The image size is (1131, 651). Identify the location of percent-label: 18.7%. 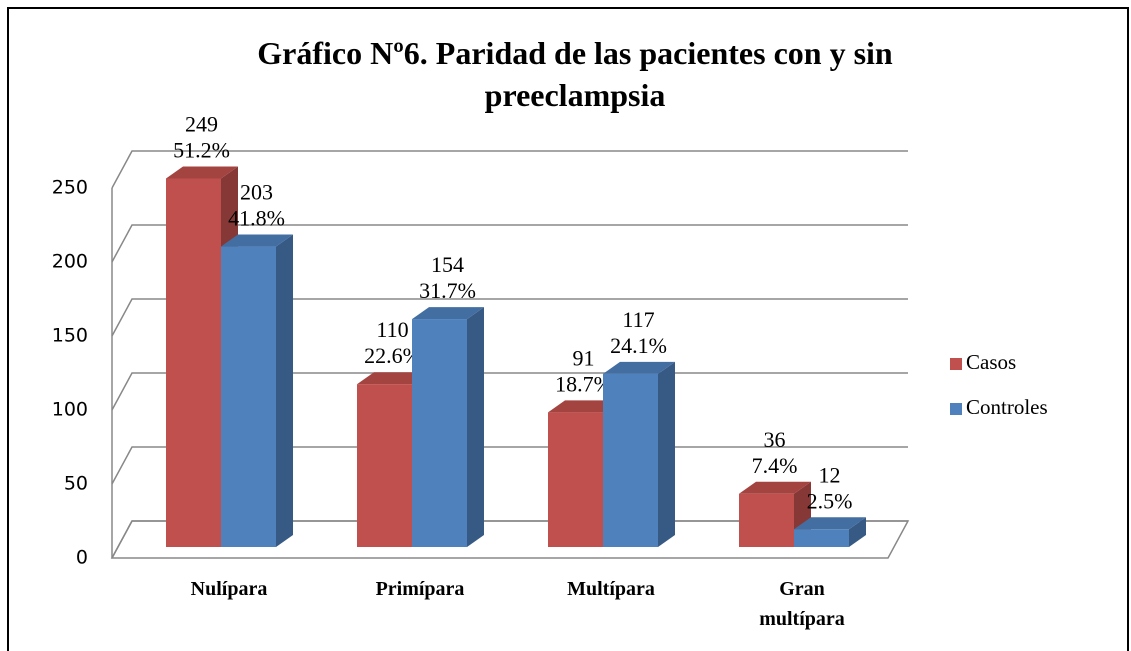
(583, 383).